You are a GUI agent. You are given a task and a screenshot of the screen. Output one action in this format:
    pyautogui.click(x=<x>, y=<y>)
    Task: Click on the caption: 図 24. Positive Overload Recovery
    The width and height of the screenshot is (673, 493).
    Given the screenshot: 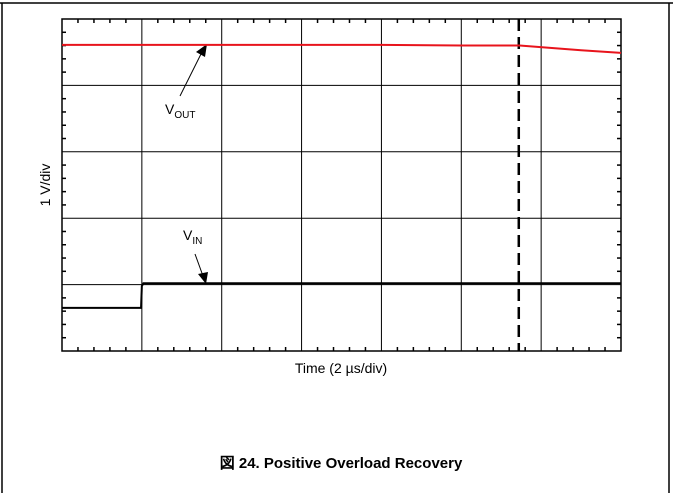 What is the action you would take?
    pyautogui.click(x=341, y=463)
    